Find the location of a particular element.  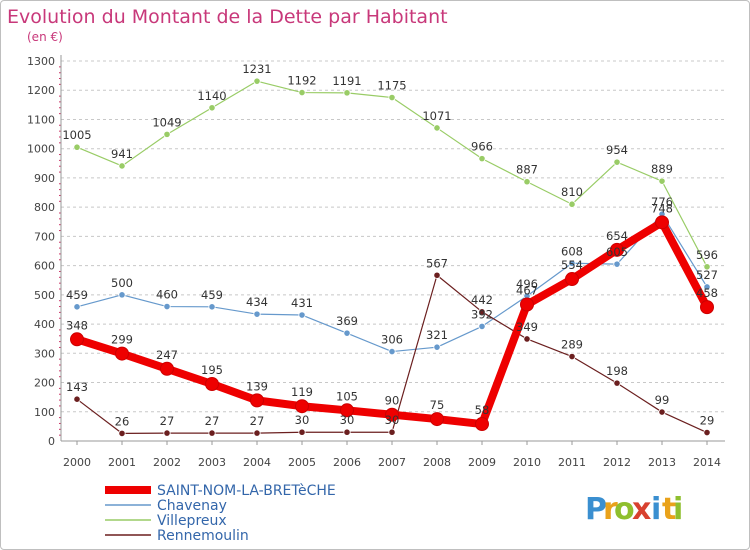

data-label: 321 is located at coordinates (437, 335).